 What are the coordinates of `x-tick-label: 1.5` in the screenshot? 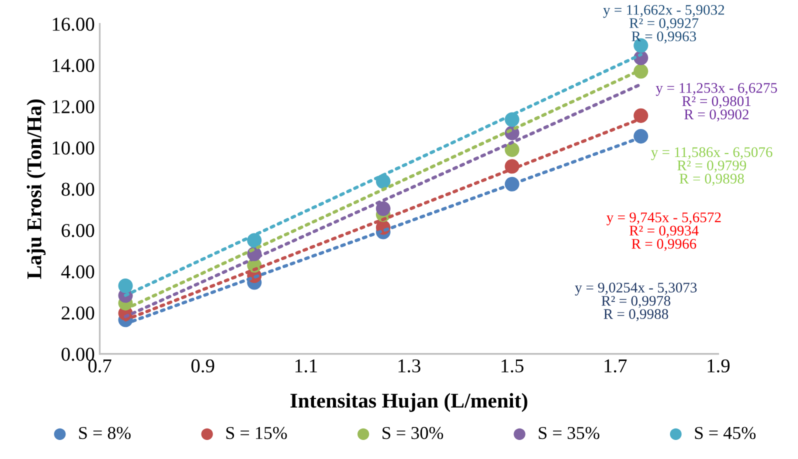 It's located at (513, 366).